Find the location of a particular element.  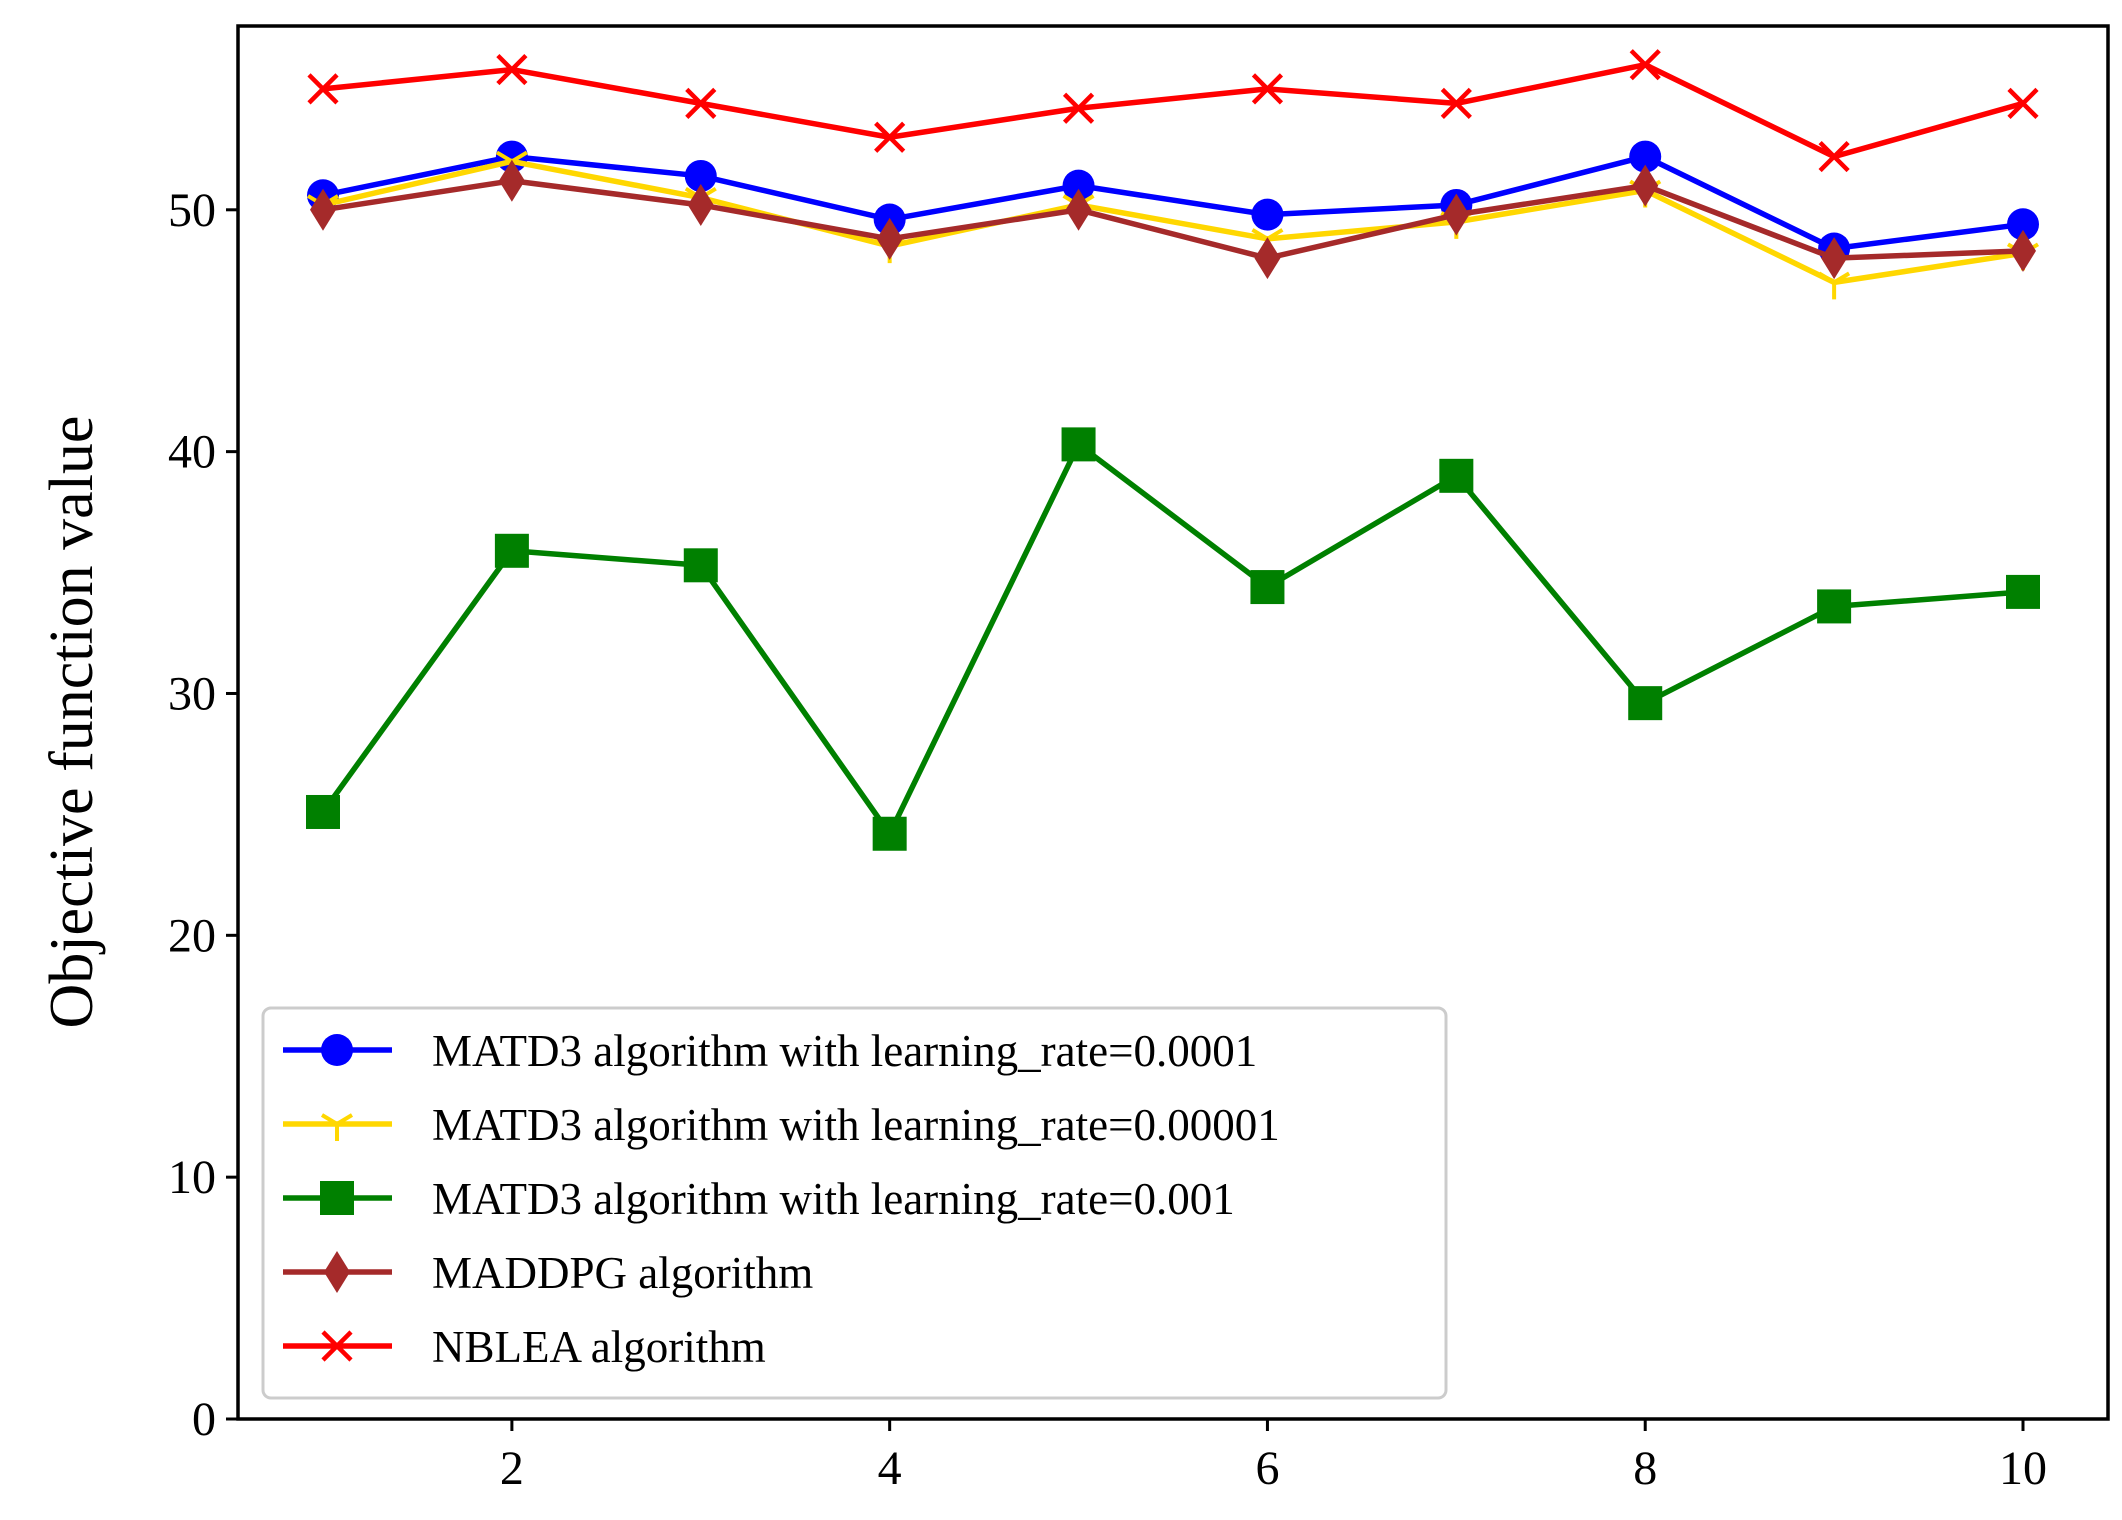

x-tick-label: 8 is located at coordinates (1645, 1468).